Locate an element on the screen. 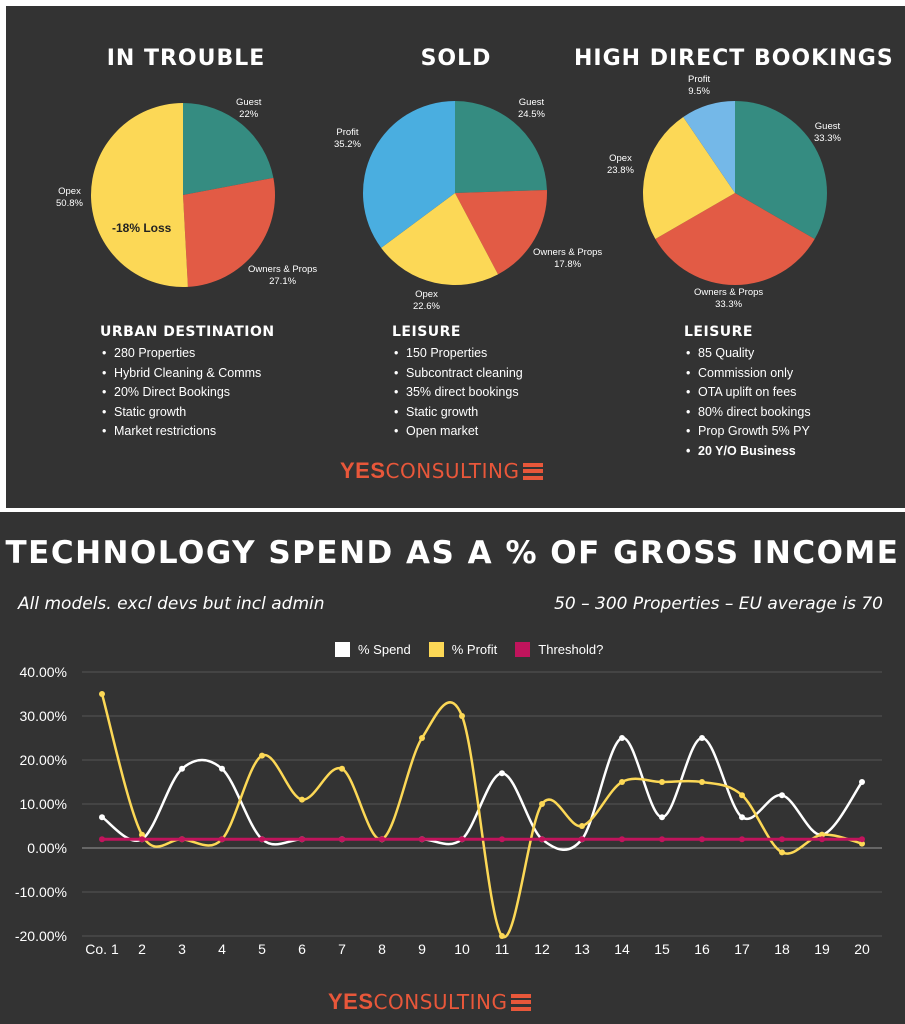 Image resolution: width=905 pixels, height=1024 pixels. y-tick-label: 0.00% is located at coordinates (47, 848).